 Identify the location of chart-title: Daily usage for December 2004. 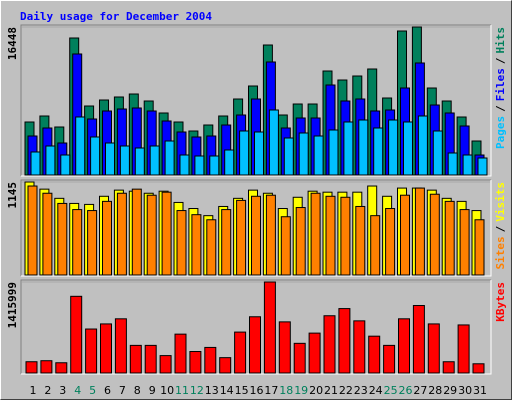
(116, 16).